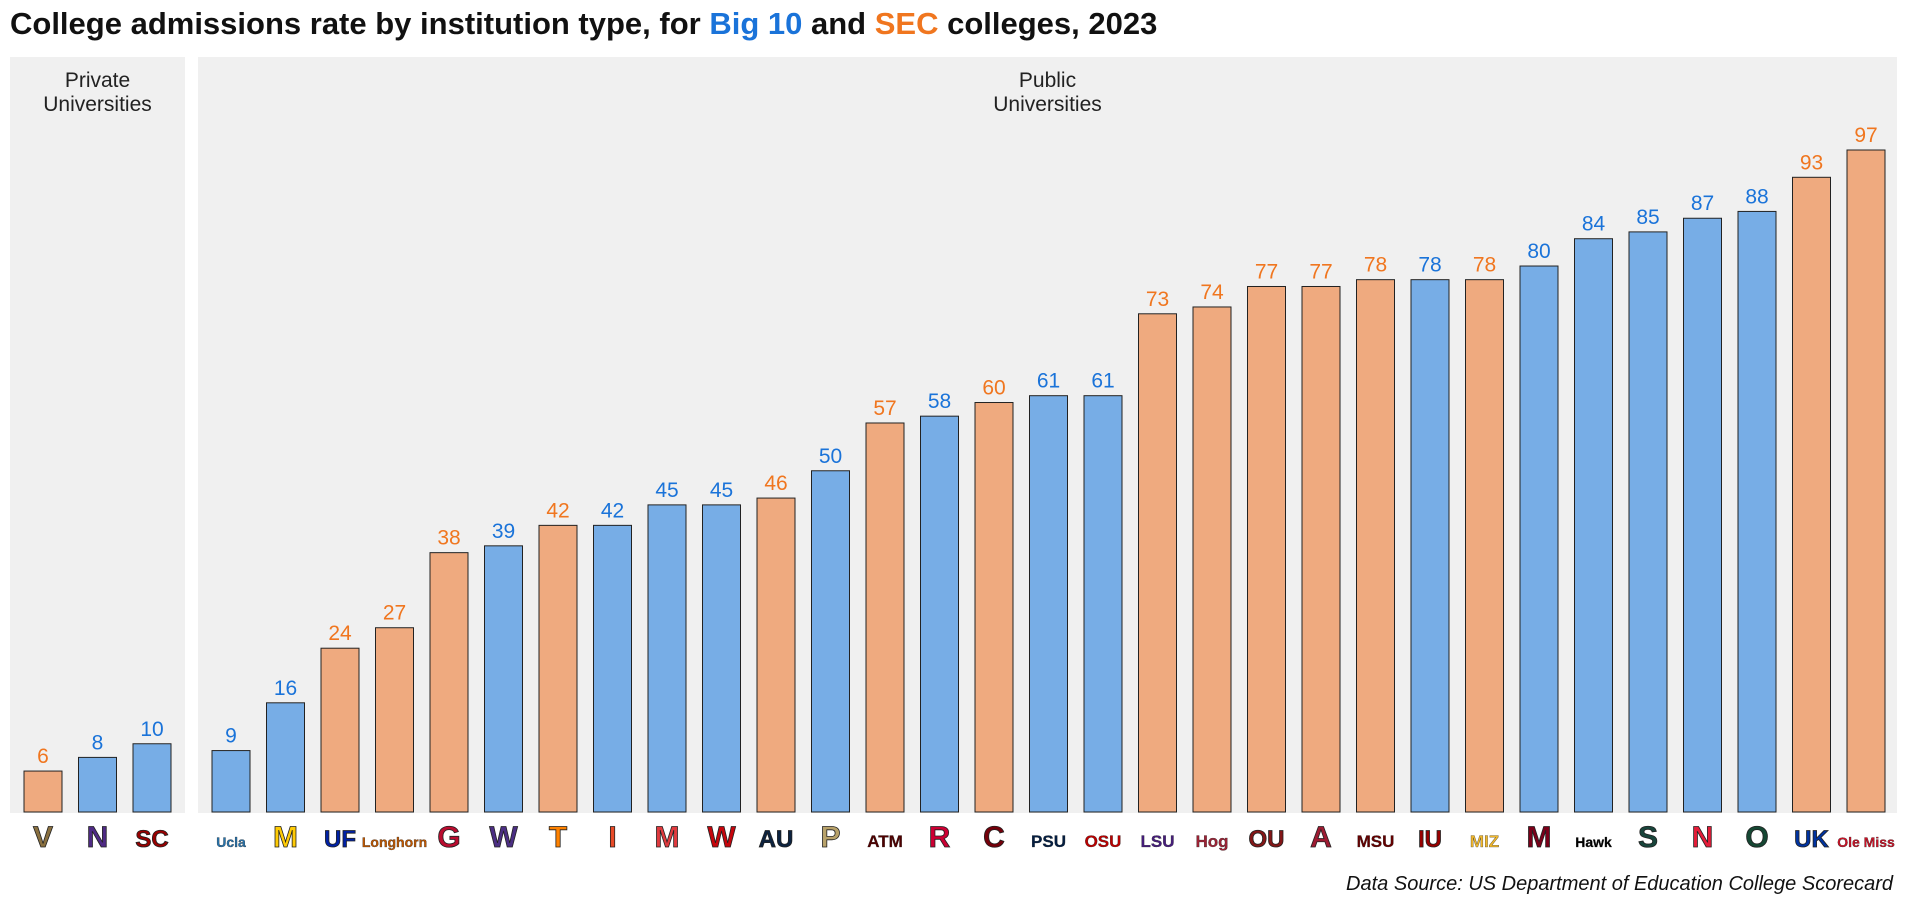 This screenshot has width=1905, height=900. I want to click on value-label: 24, so click(340, 633).